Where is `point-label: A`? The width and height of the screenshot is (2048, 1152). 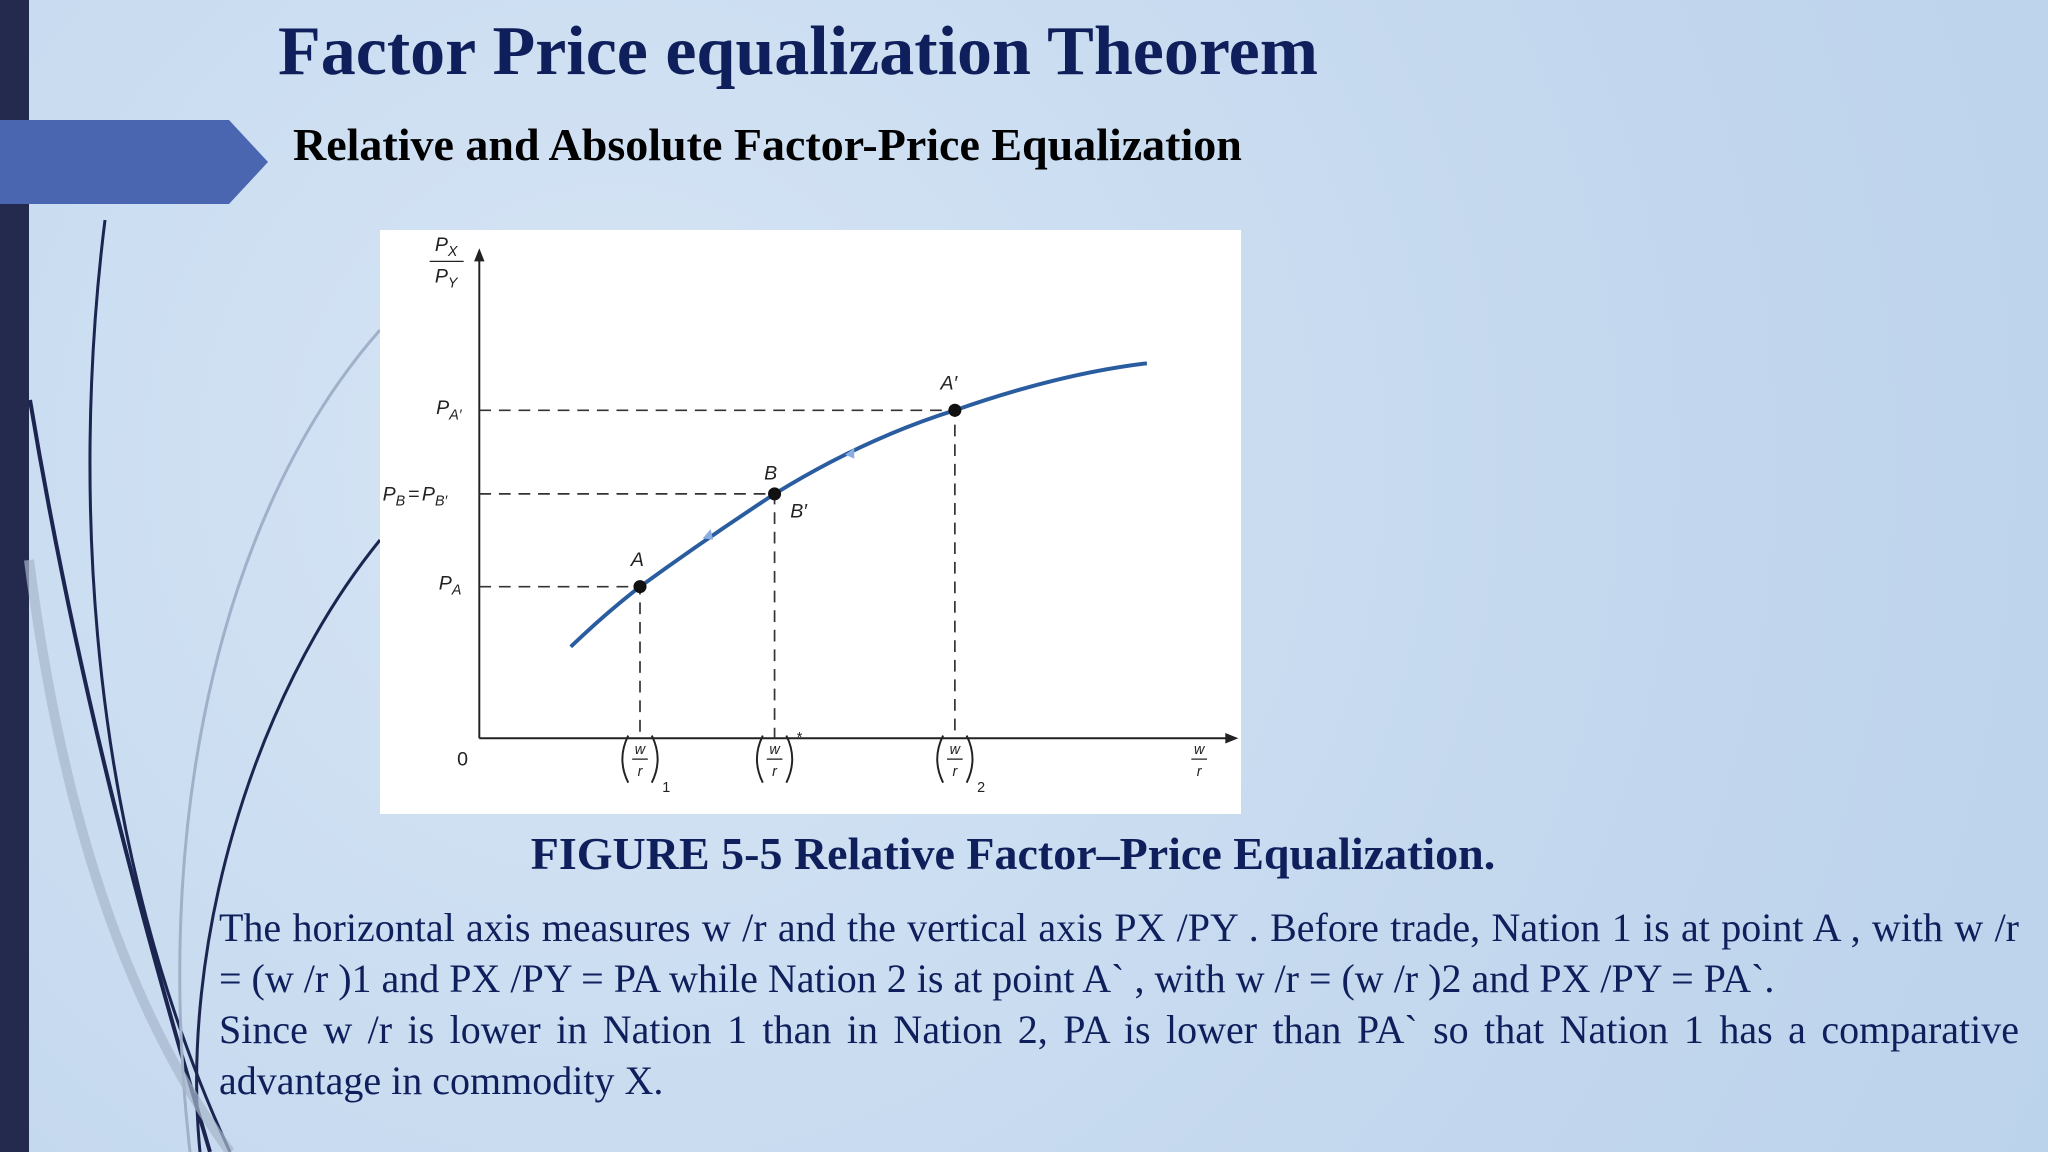 point-label: A is located at coordinates (637, 560).